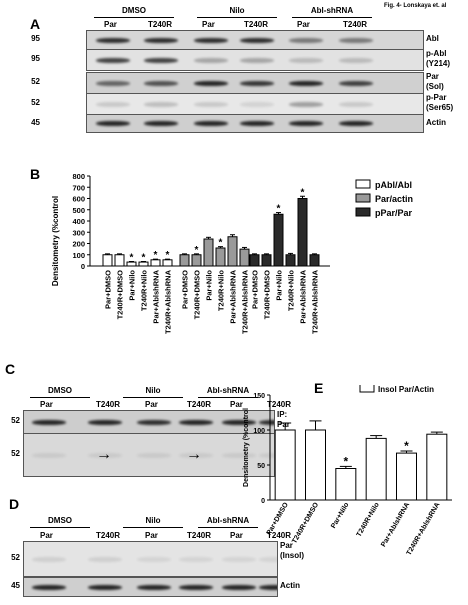  I want to click on row-label: Par, so click(432, 76).